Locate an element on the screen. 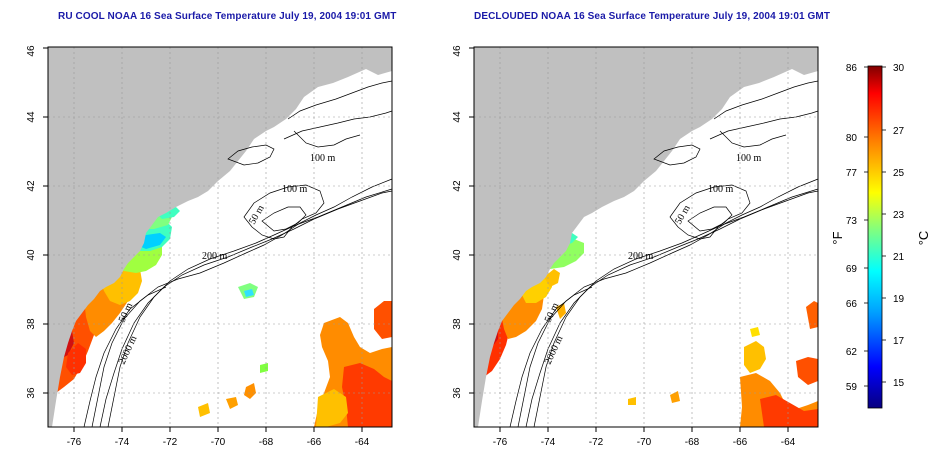 This screenshot has height=475, width=950. fahrenheit-tick: 62 is located at coordinates (852, 352).